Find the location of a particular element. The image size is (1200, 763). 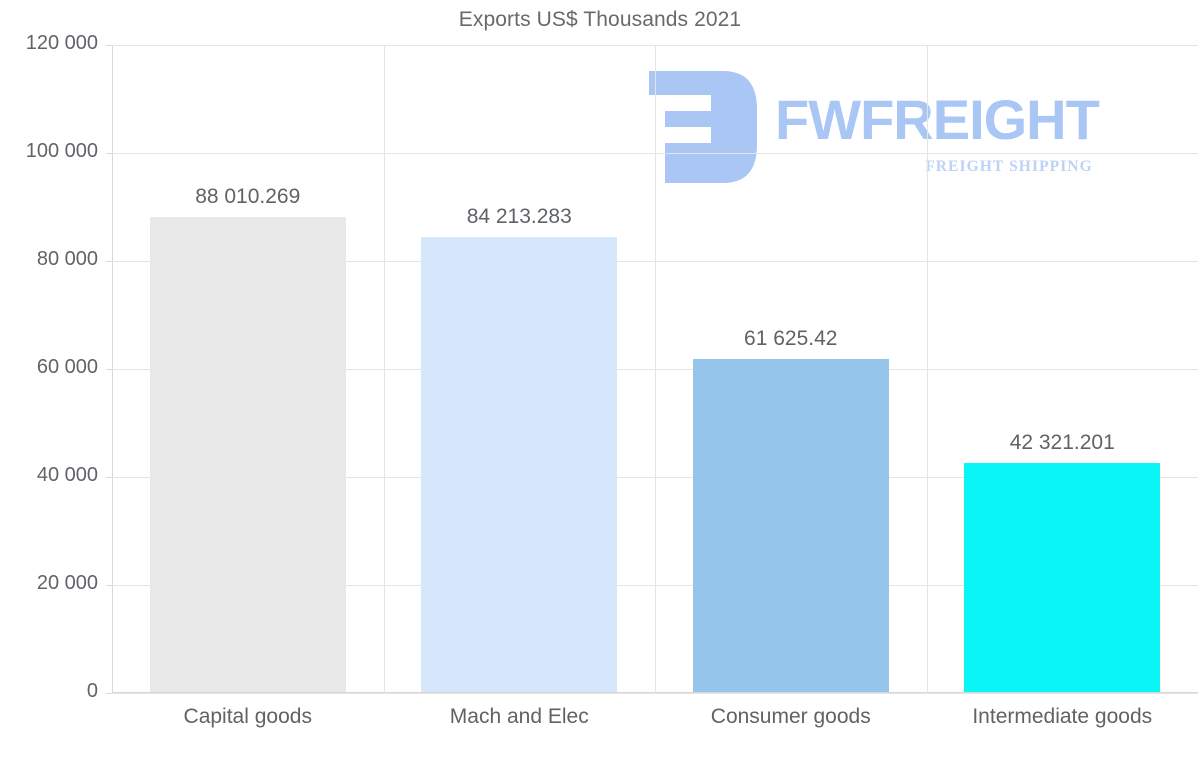

y-axis-tick-label: 0 is located at coordinates (92, 691).